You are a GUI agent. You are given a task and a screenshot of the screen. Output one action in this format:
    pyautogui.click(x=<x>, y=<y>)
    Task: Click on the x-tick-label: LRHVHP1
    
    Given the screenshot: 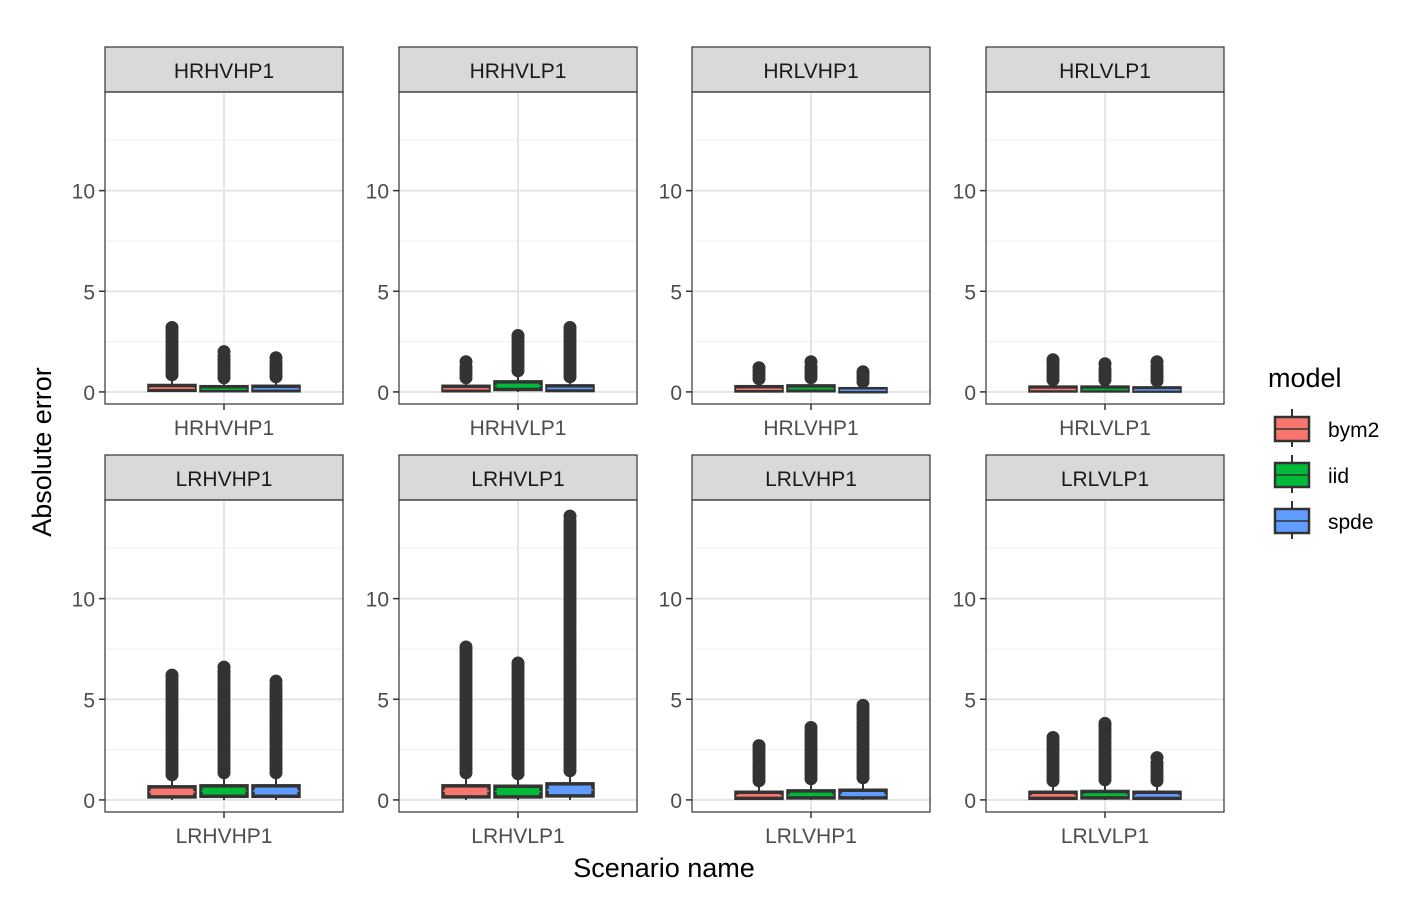 What is the action you would take?
    pyautogui.click(x=224, y=836)
    